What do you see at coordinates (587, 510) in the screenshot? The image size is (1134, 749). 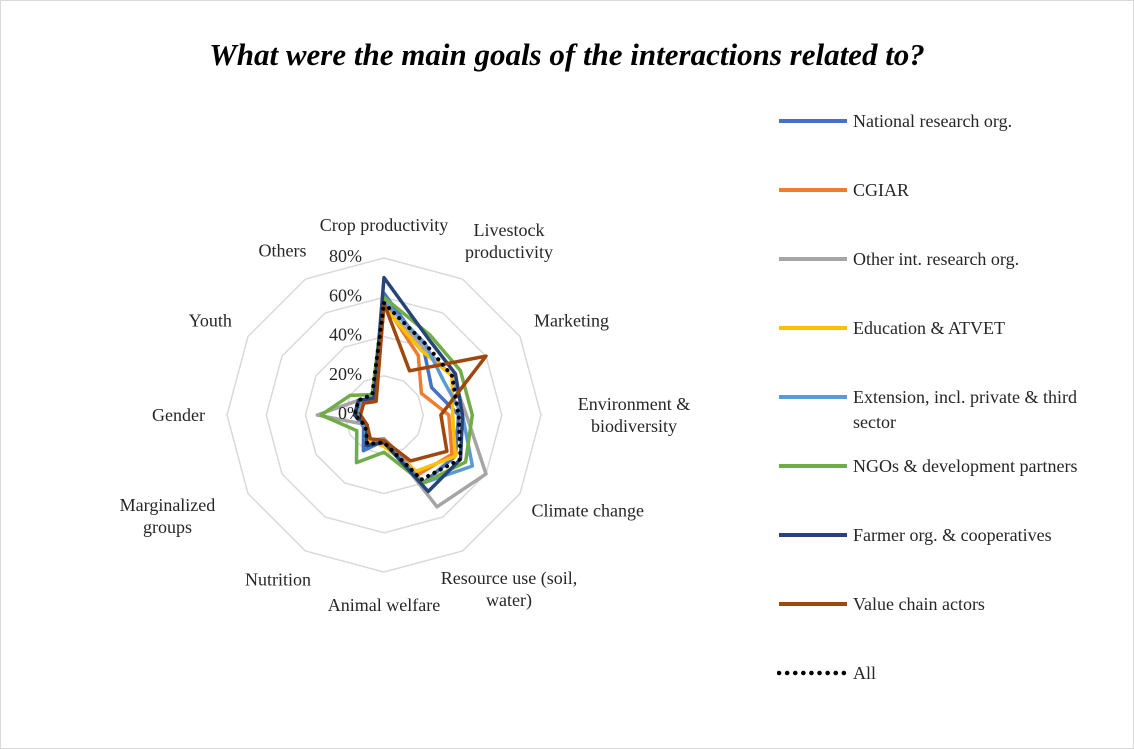 I see `category-label: Climate change` at bounding box center [587, 510].